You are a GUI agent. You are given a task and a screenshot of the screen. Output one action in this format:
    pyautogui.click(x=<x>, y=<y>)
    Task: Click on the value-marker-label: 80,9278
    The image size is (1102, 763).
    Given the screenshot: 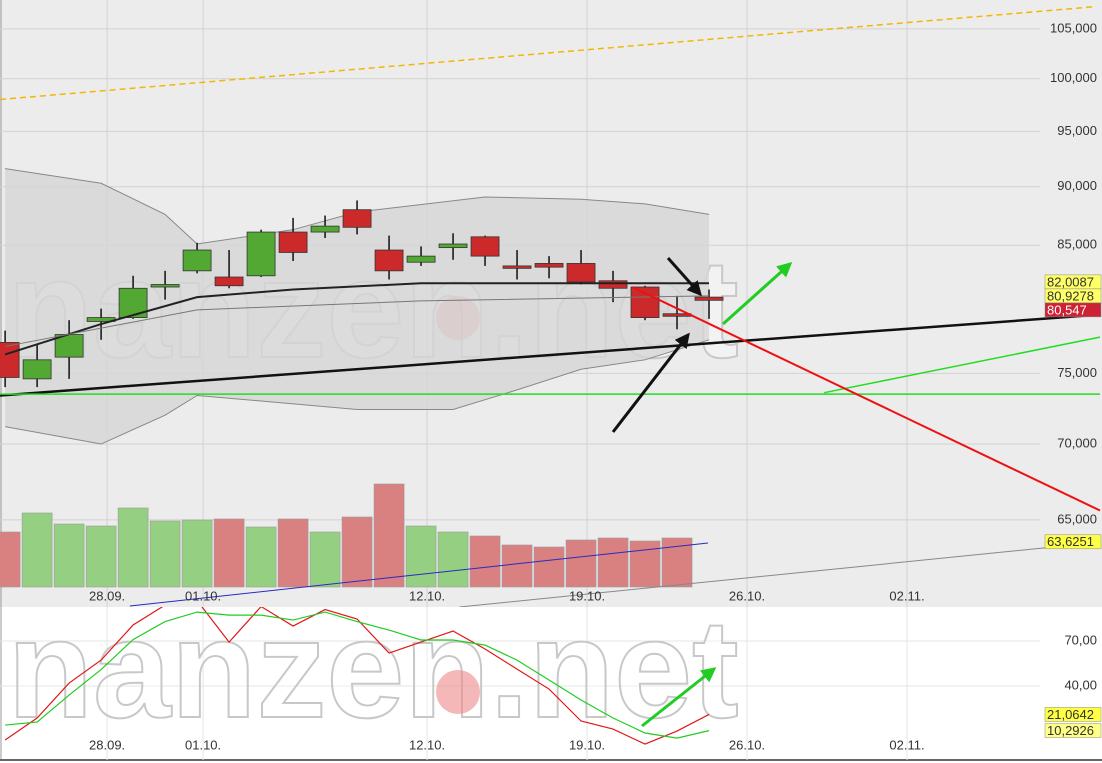 What is the action you would take?
    pyautogui.click(x=1070, y=295)
    